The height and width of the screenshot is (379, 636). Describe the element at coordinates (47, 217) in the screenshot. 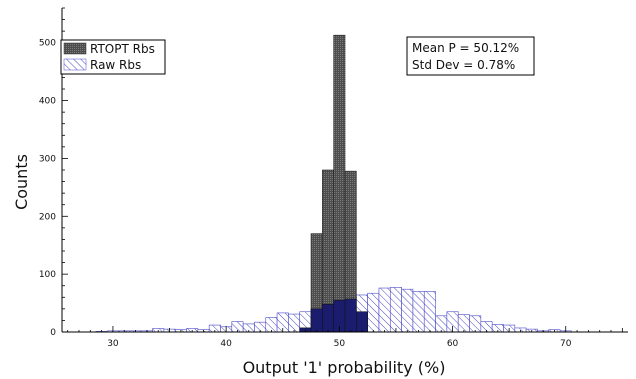

I see `y-tick-label: 200` at that location.